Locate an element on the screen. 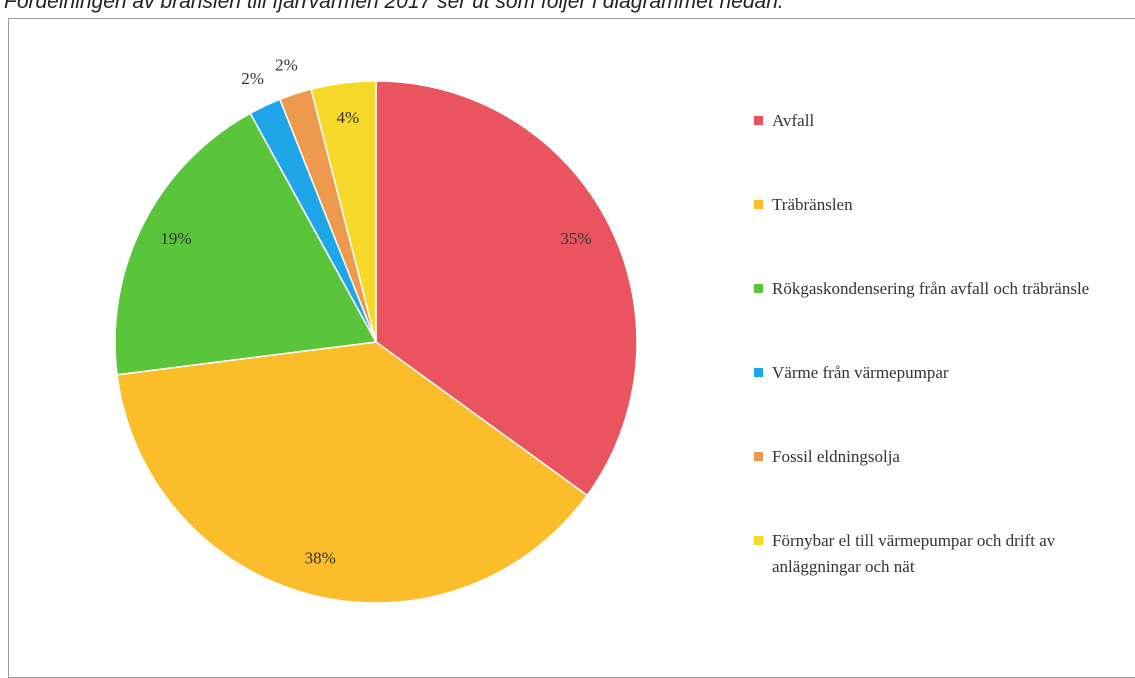 Image resolution: width=1135 pixels, height=678 pixels. legend-label: Träbränslen is located at coordinates (812, 204).